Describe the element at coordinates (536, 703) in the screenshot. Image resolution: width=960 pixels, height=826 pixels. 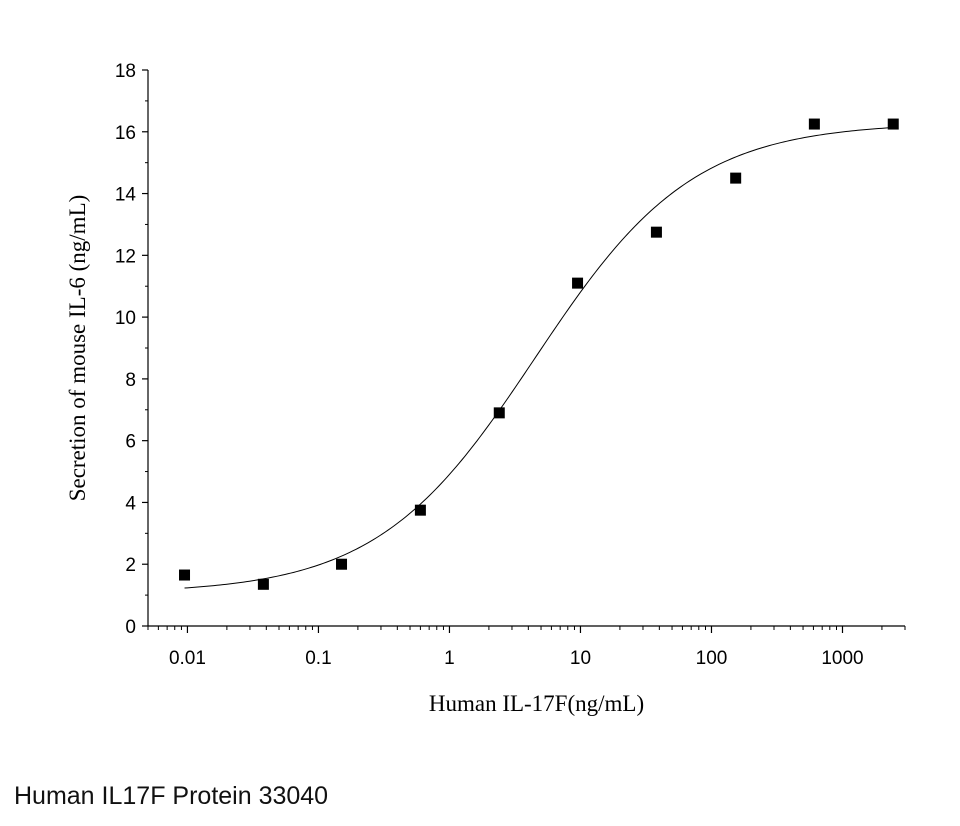
I see `x-axis-title: Human IL-17F(ng/mL)` at that location.